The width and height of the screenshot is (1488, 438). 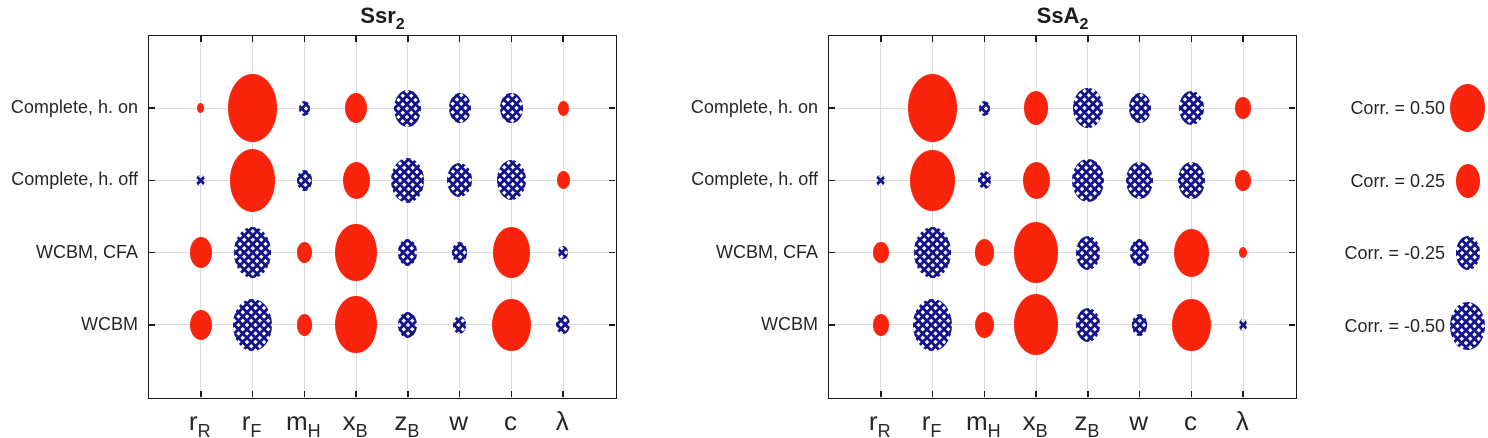 I want to click on legend-label: Corr. = -0.25, so click(x=1394, y=253).